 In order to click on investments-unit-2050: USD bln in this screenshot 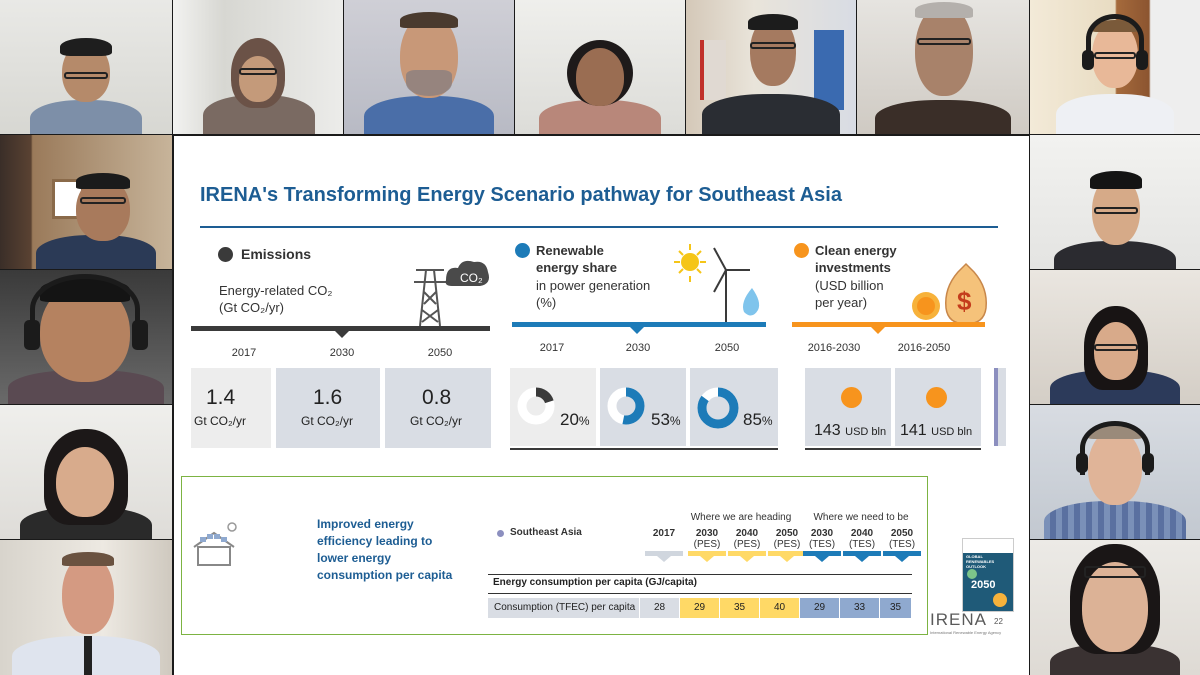, I will do `click(952, 432)`.